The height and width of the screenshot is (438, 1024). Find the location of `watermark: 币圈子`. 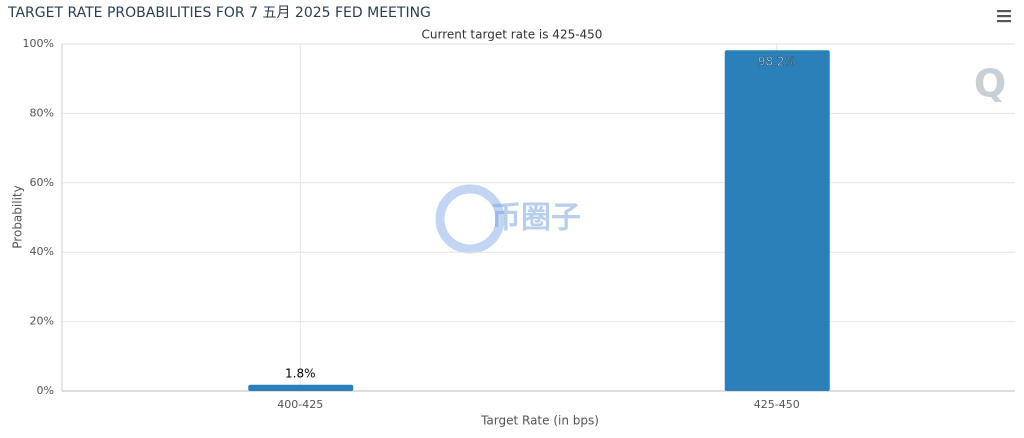

watermark: 币圈子 is located at coordinates (536, 218).